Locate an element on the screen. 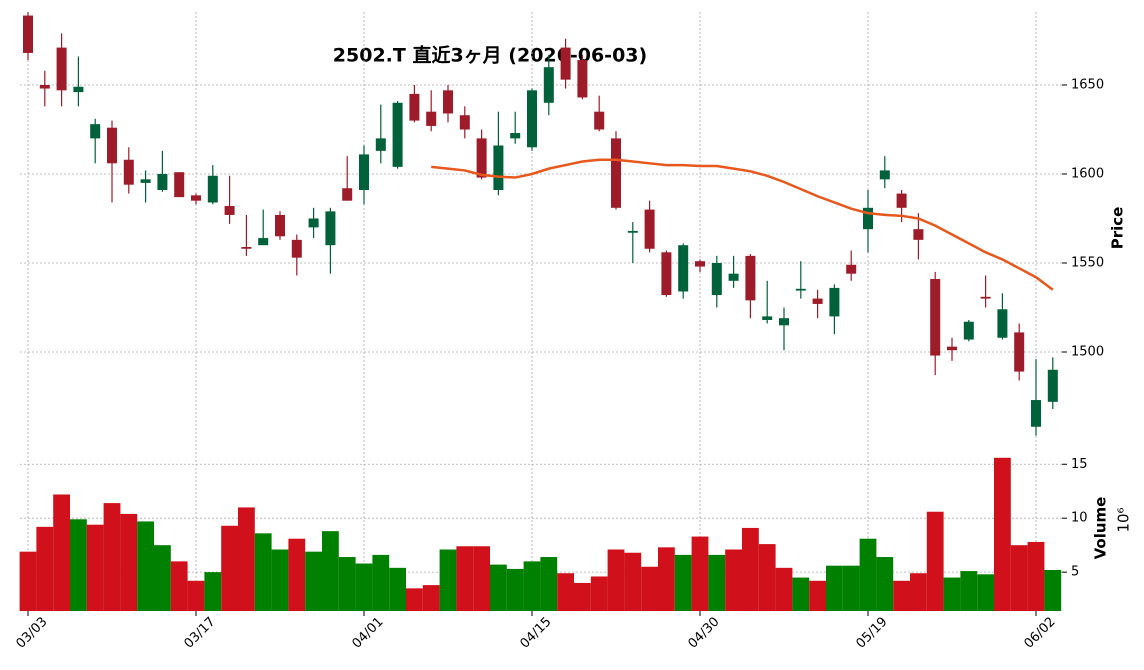 This screenshot has width=1144, height=670. y-tick-label: 1500 is located at coordinates (1087, 351).